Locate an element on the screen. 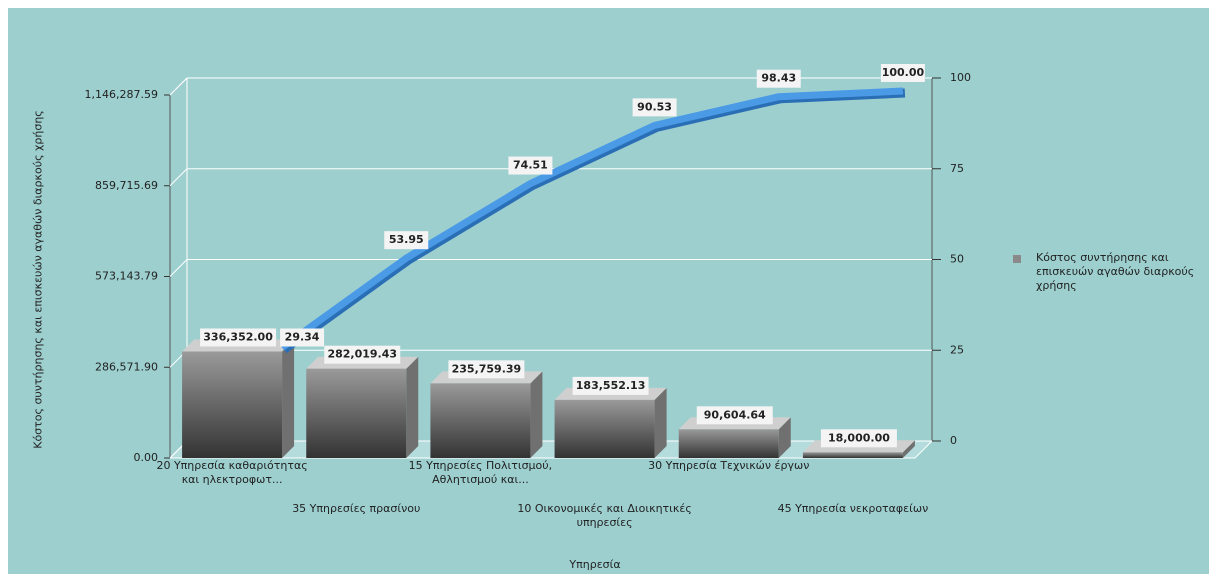 This screenshot has height=582, width=1217. y2-tick-label: 0 is located at coordinates (953, 440).